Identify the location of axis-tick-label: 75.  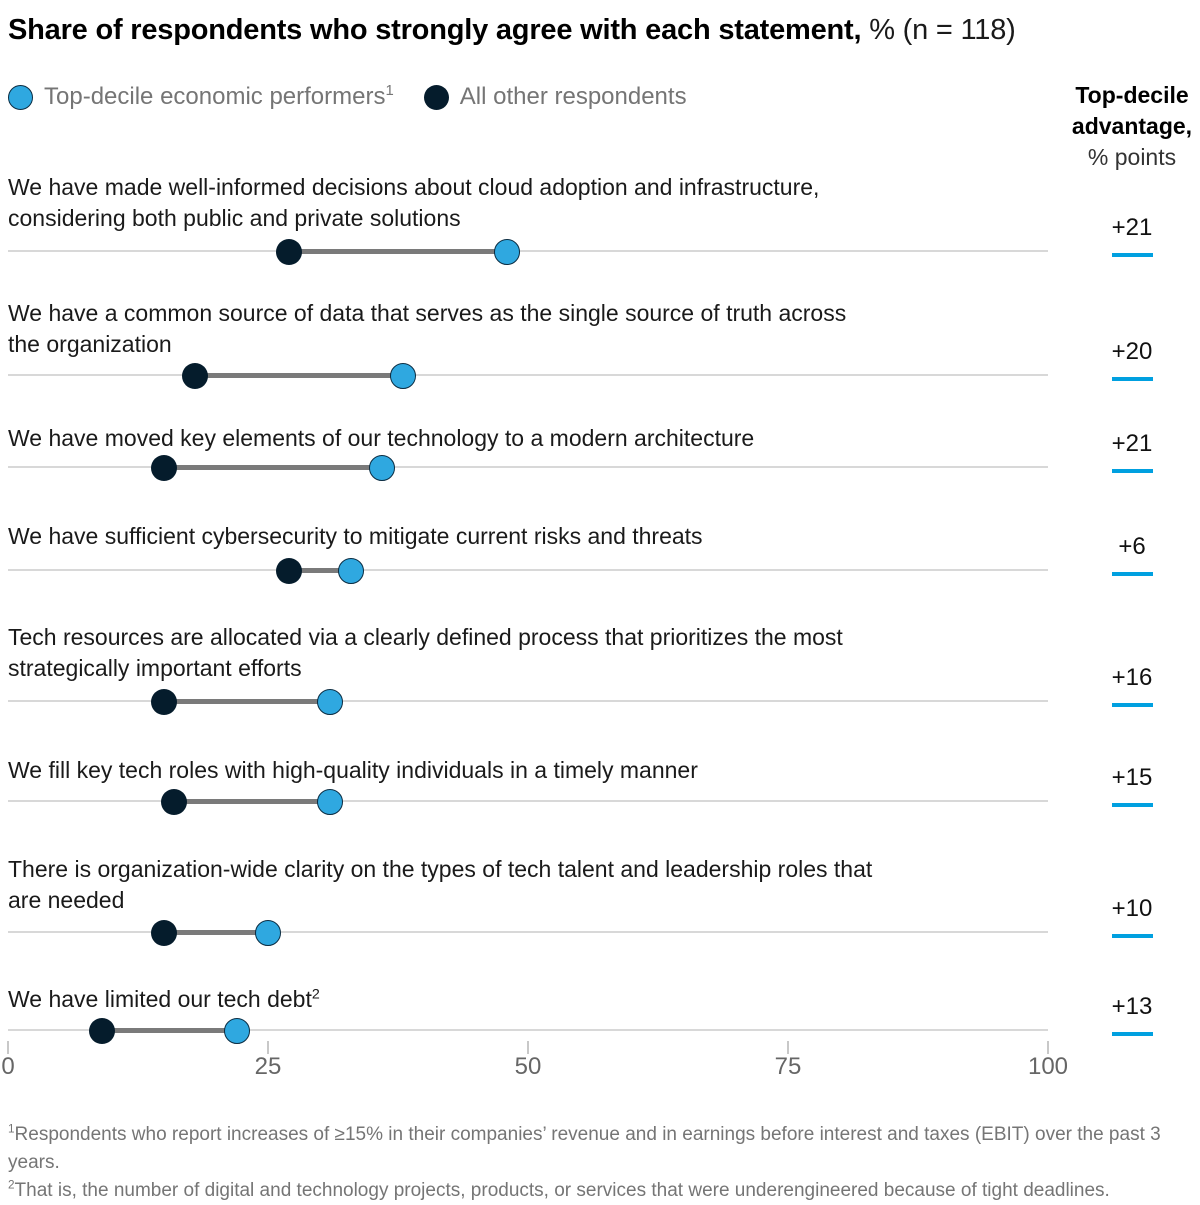
(788, 1066).